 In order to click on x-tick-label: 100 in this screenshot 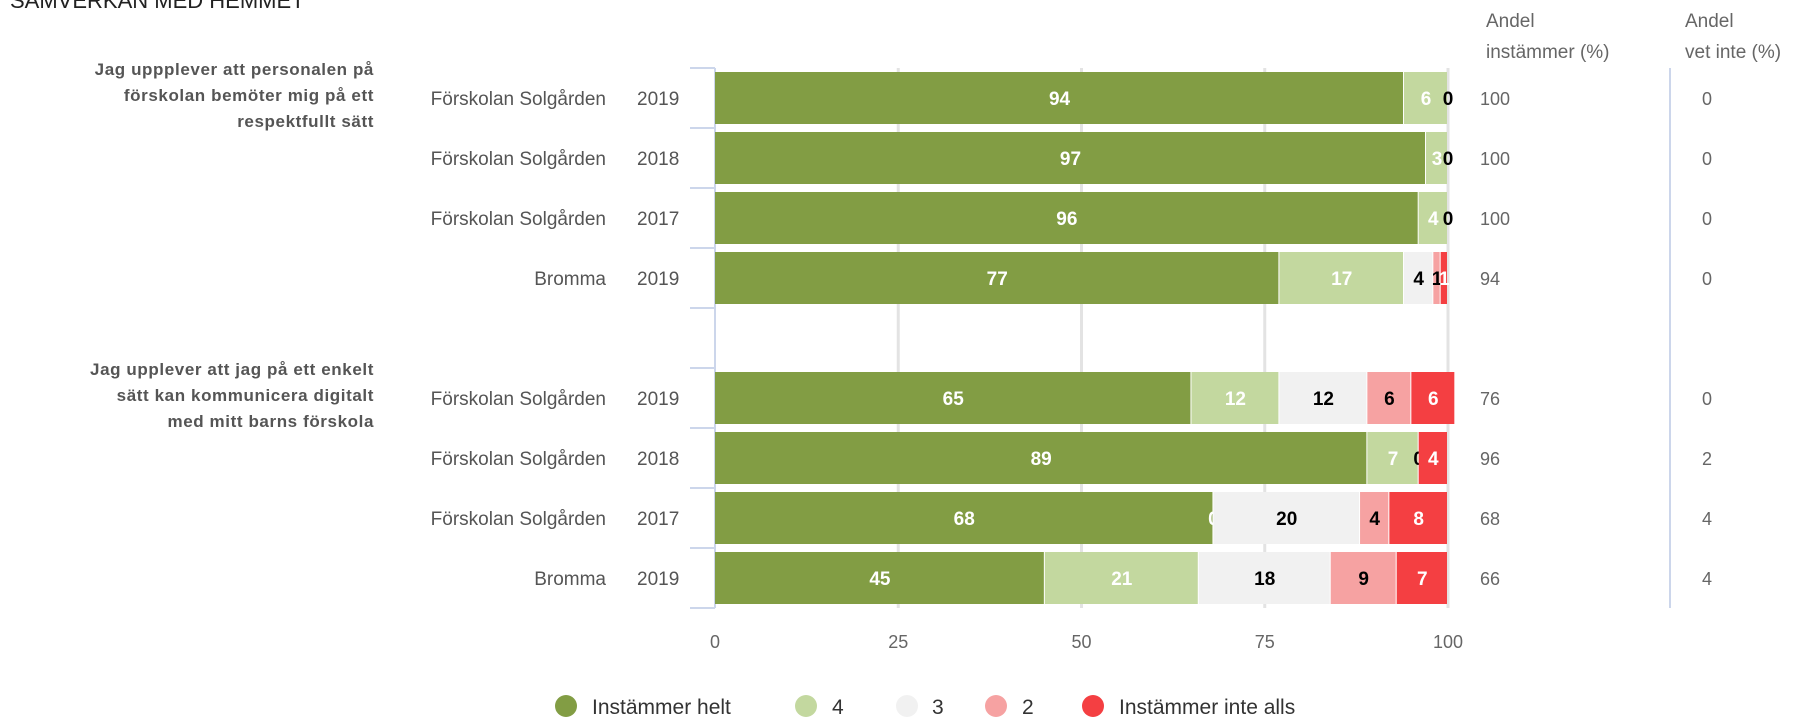, I will do `click(1448, 642)`.